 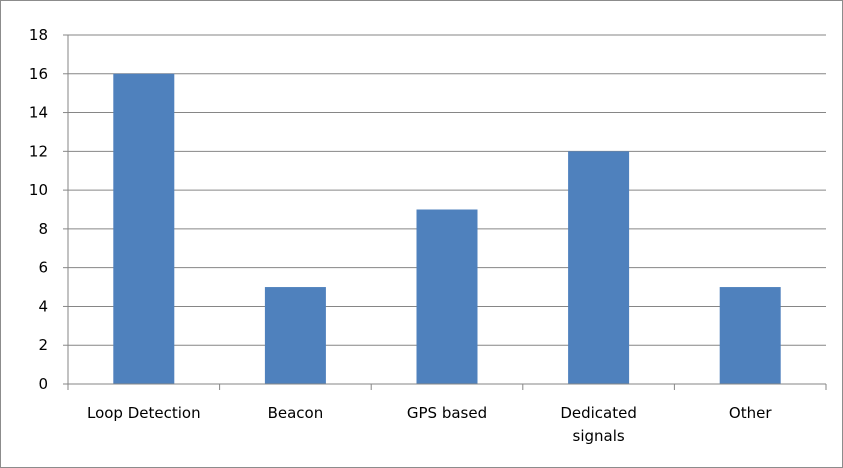 I want to click on y-tick-label: 10, so click(x=38, y=190).